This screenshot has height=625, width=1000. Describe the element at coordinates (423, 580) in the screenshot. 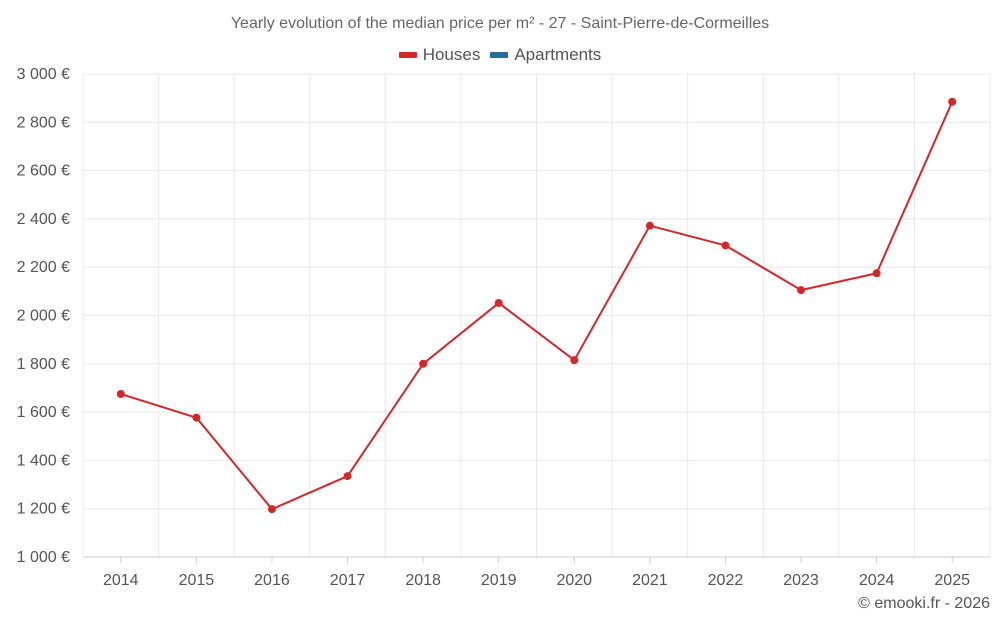

I see `x-tick-label: 2018` at that location.